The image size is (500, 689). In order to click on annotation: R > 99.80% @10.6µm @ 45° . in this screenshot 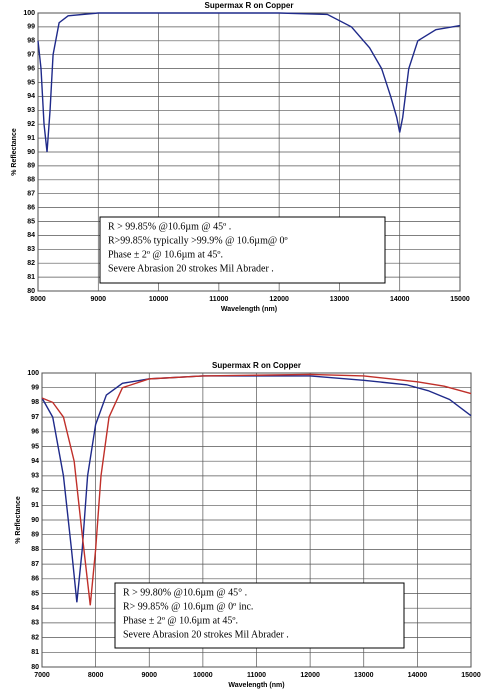, I will do `click(185, 592)`.